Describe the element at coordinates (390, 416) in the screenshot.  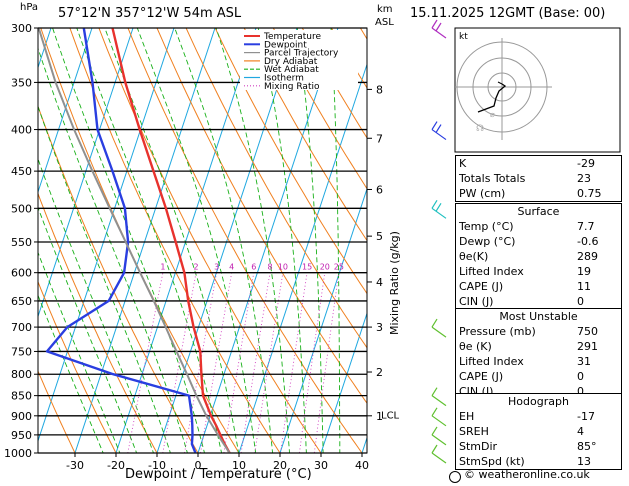
I see `lcl-label: LCL` at that location.